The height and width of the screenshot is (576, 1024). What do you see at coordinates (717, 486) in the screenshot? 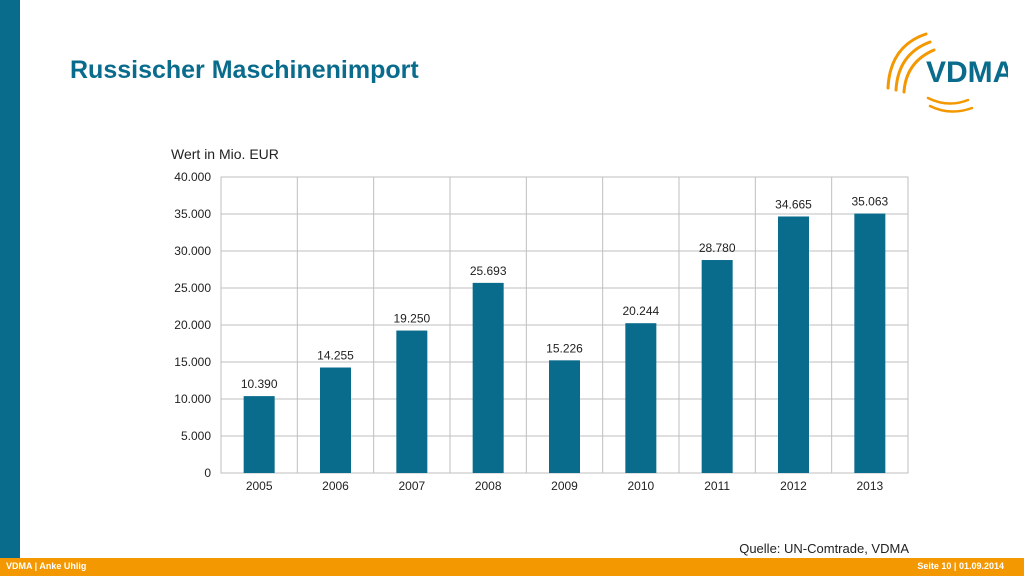
I see `x-tick-label: 2011` at bounding box center [717, 486].